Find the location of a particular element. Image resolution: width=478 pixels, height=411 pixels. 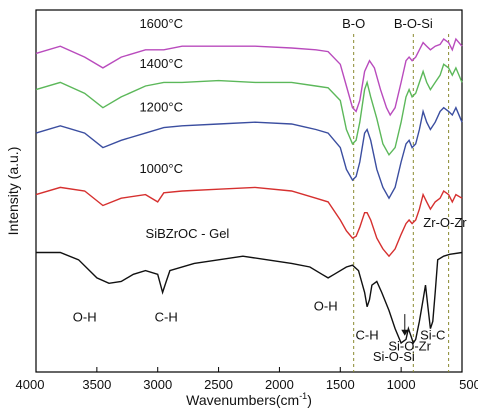

x-axis-title-close: ) is located at coordinates (309, 400).